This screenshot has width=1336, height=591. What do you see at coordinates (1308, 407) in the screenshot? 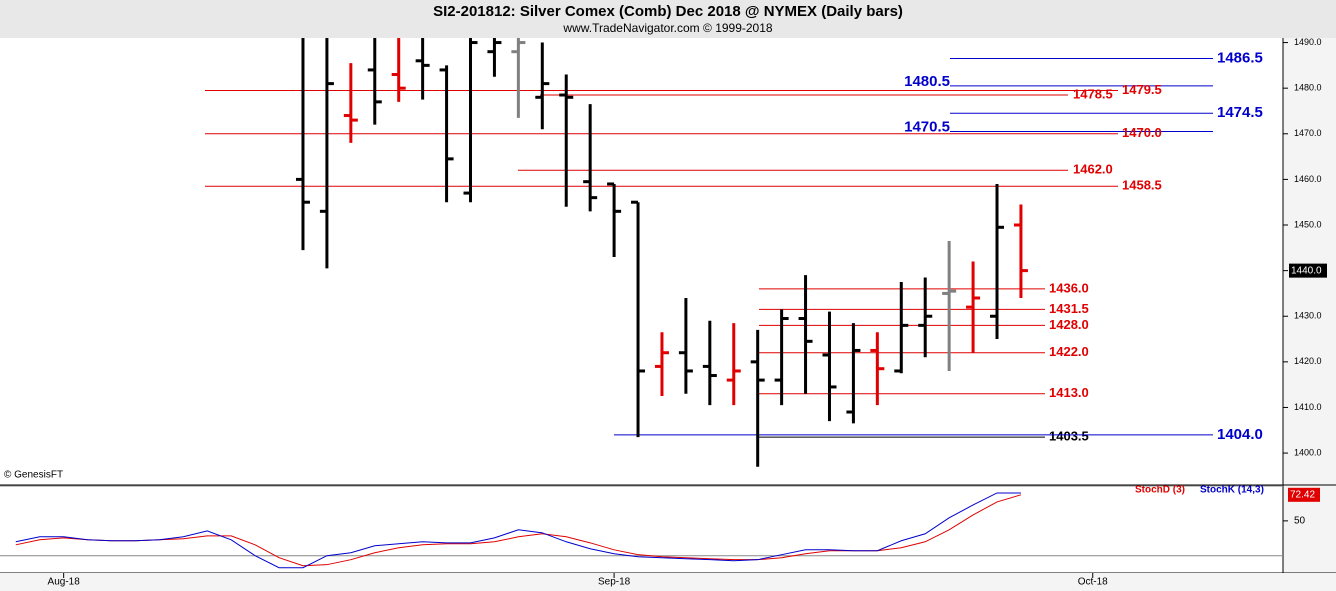
I see `y-tick-label: 1410.0` at bounding box center [1308, 407].